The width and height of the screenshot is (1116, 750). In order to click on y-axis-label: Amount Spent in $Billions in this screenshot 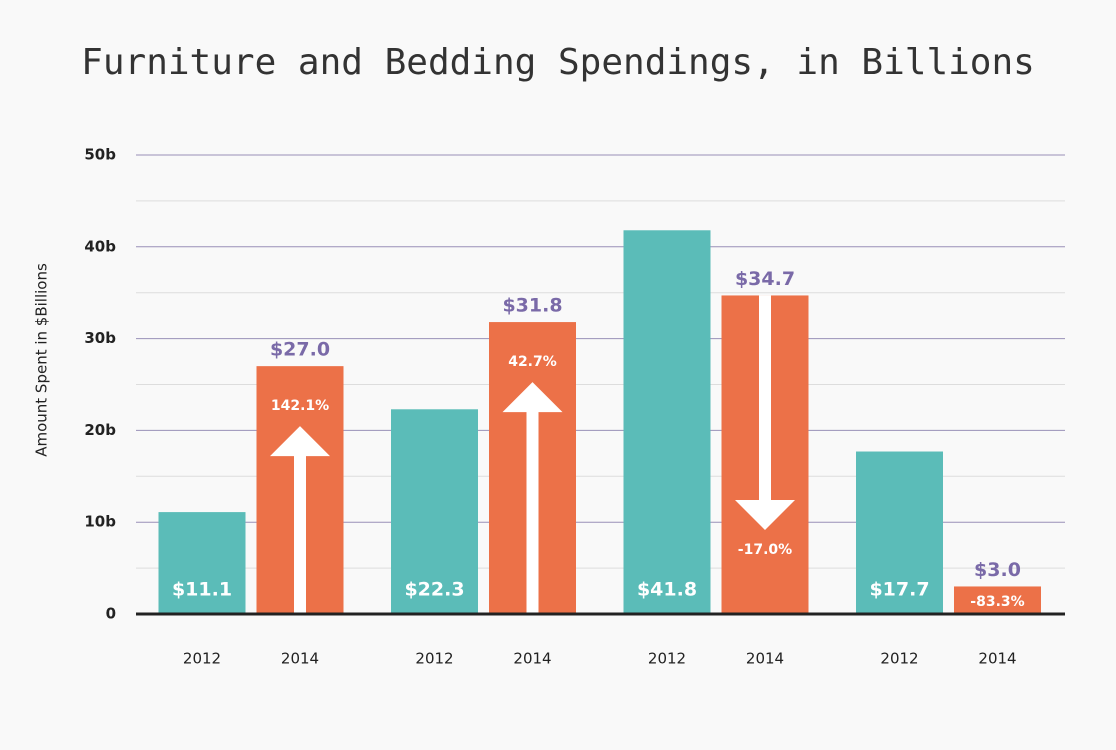, I will do `click(42, 360)`.